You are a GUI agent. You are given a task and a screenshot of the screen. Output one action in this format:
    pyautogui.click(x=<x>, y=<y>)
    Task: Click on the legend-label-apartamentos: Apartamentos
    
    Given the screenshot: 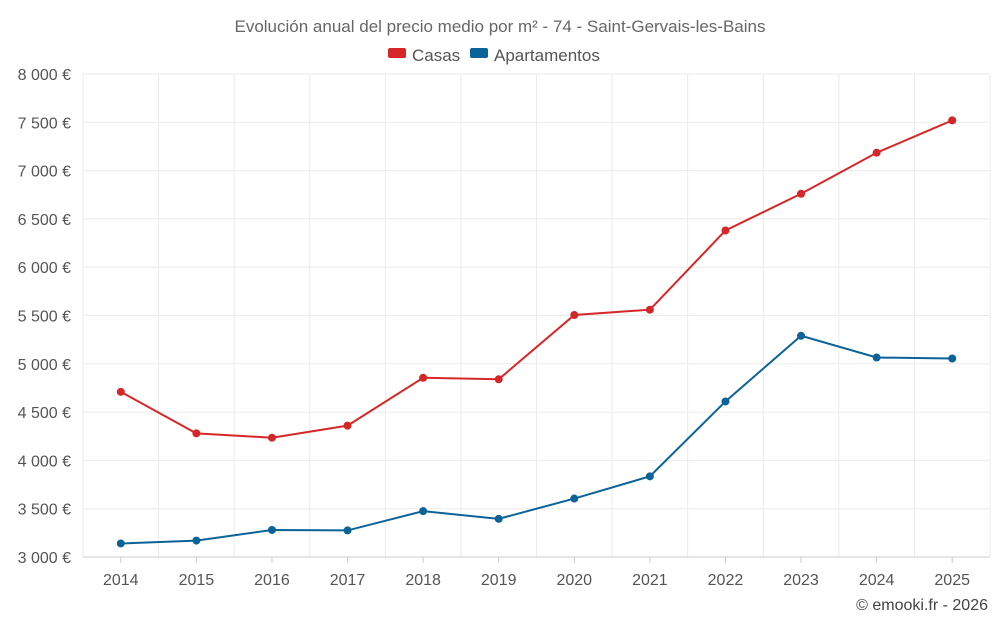 What is the action you would take?
    pyautogui.click(x=547, y=55)
    